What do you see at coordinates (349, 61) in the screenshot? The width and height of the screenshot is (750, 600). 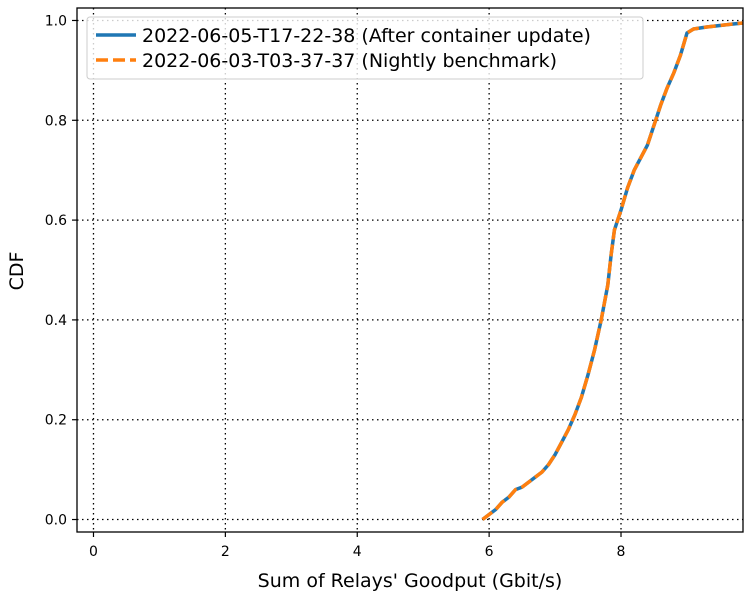 I see `legend-label-nightly-benchmark: 2022-06-03-T03-37-37 (Nightly benchmark)` at bounding box center [349, 61].